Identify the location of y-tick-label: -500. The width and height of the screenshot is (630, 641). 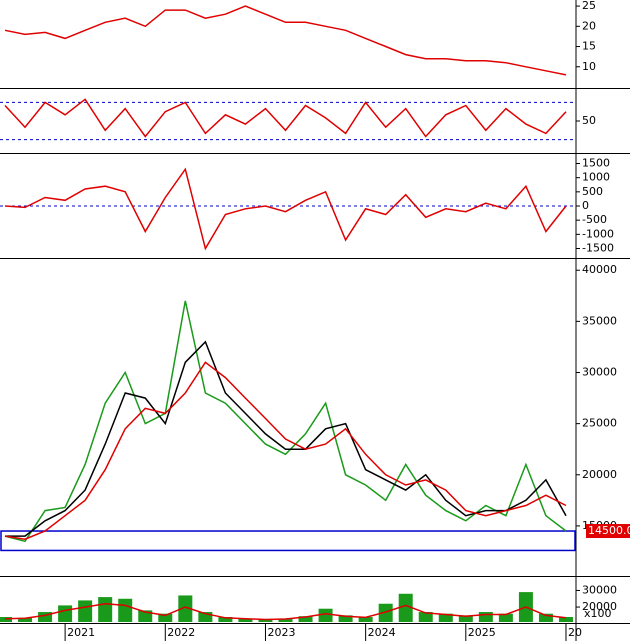
(594, 219).